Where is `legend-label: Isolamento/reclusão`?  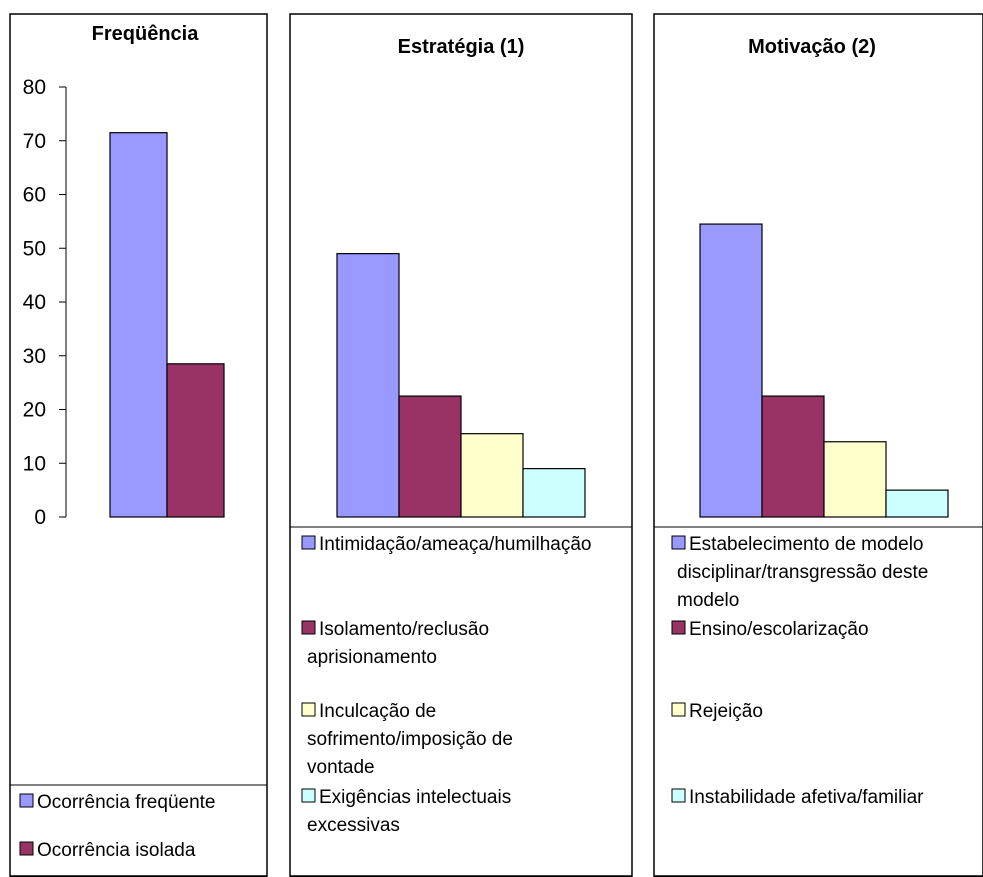 legend-label: Isolamento/reclusão is located at coordinates (404, 629).